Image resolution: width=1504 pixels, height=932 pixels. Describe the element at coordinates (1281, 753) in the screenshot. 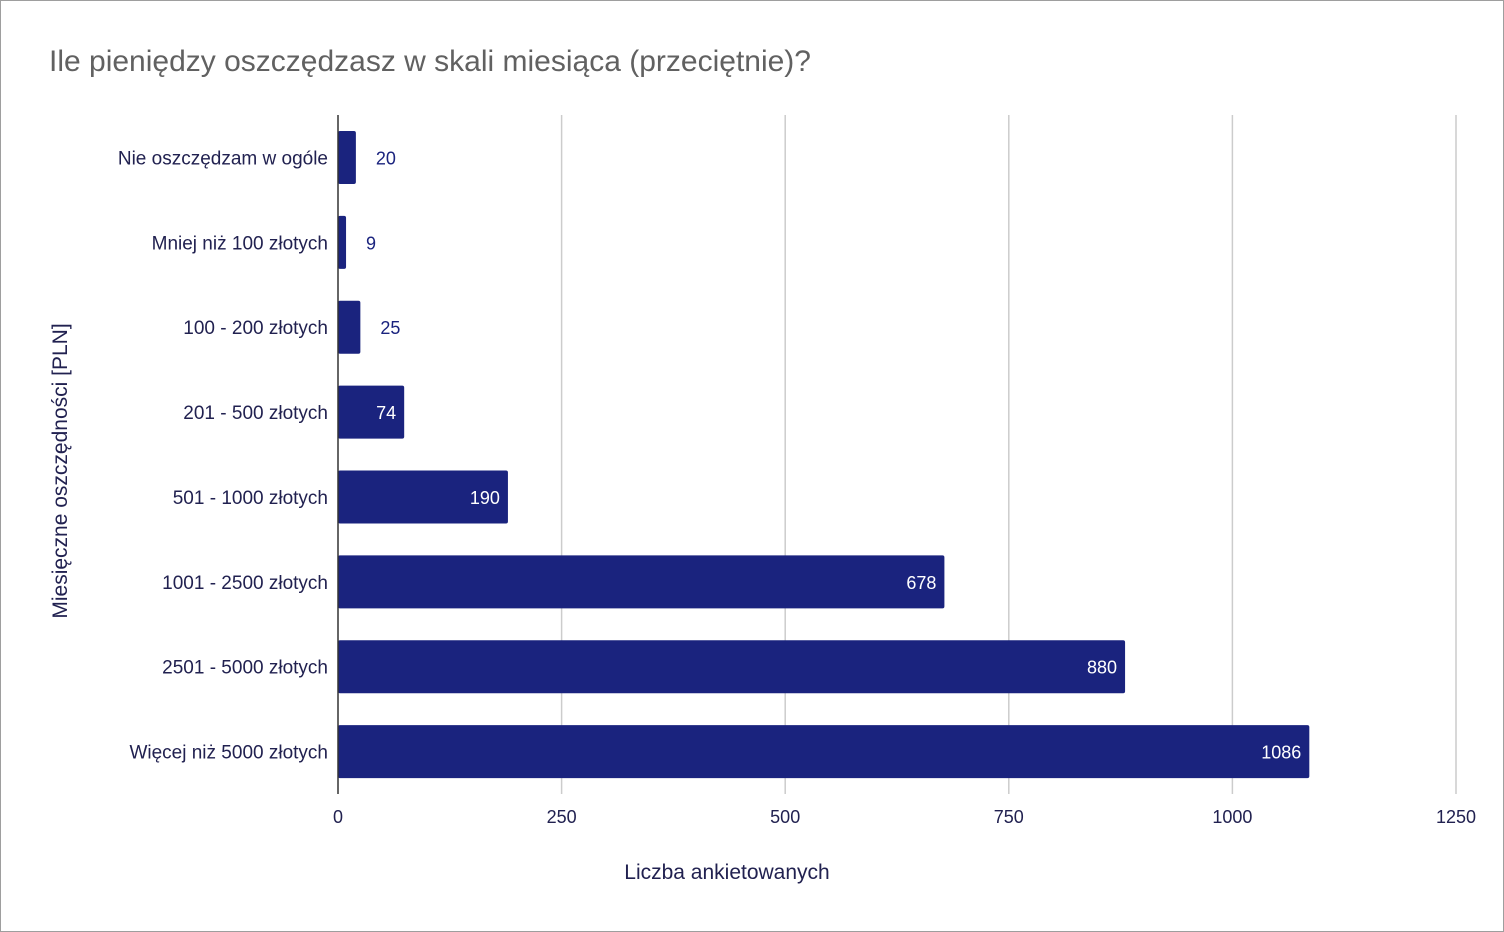

I see `data-label: 1086` at that location.